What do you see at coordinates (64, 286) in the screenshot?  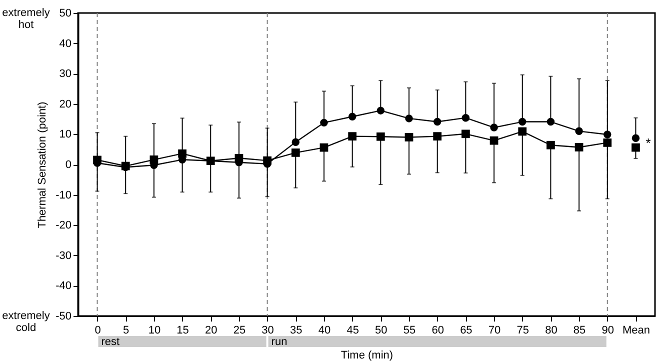 I see `y-tick-label: -40` at bounding box center [64, 286].